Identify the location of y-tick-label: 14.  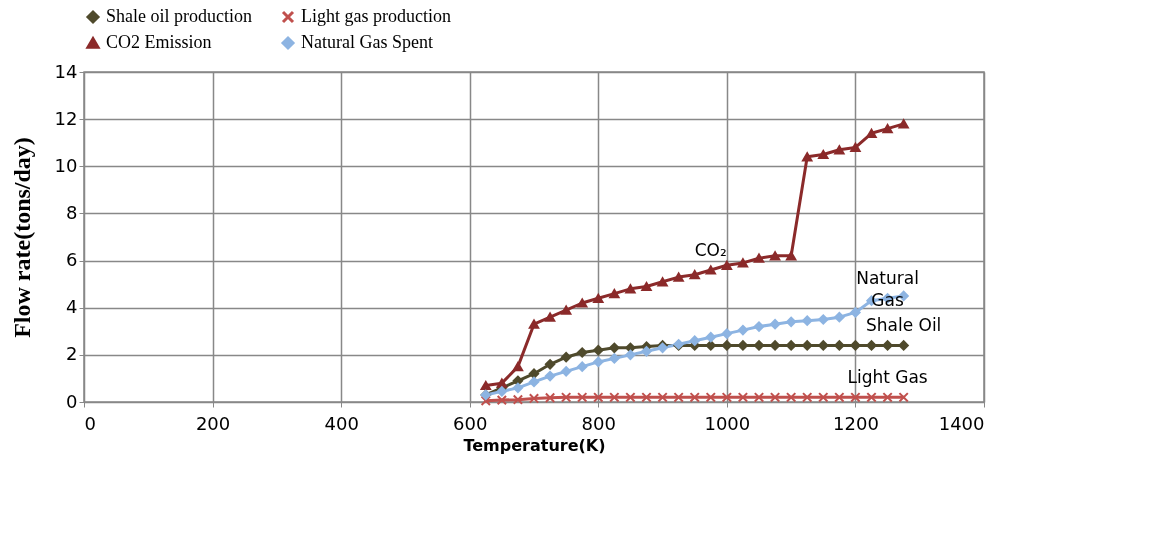
(66, 71).